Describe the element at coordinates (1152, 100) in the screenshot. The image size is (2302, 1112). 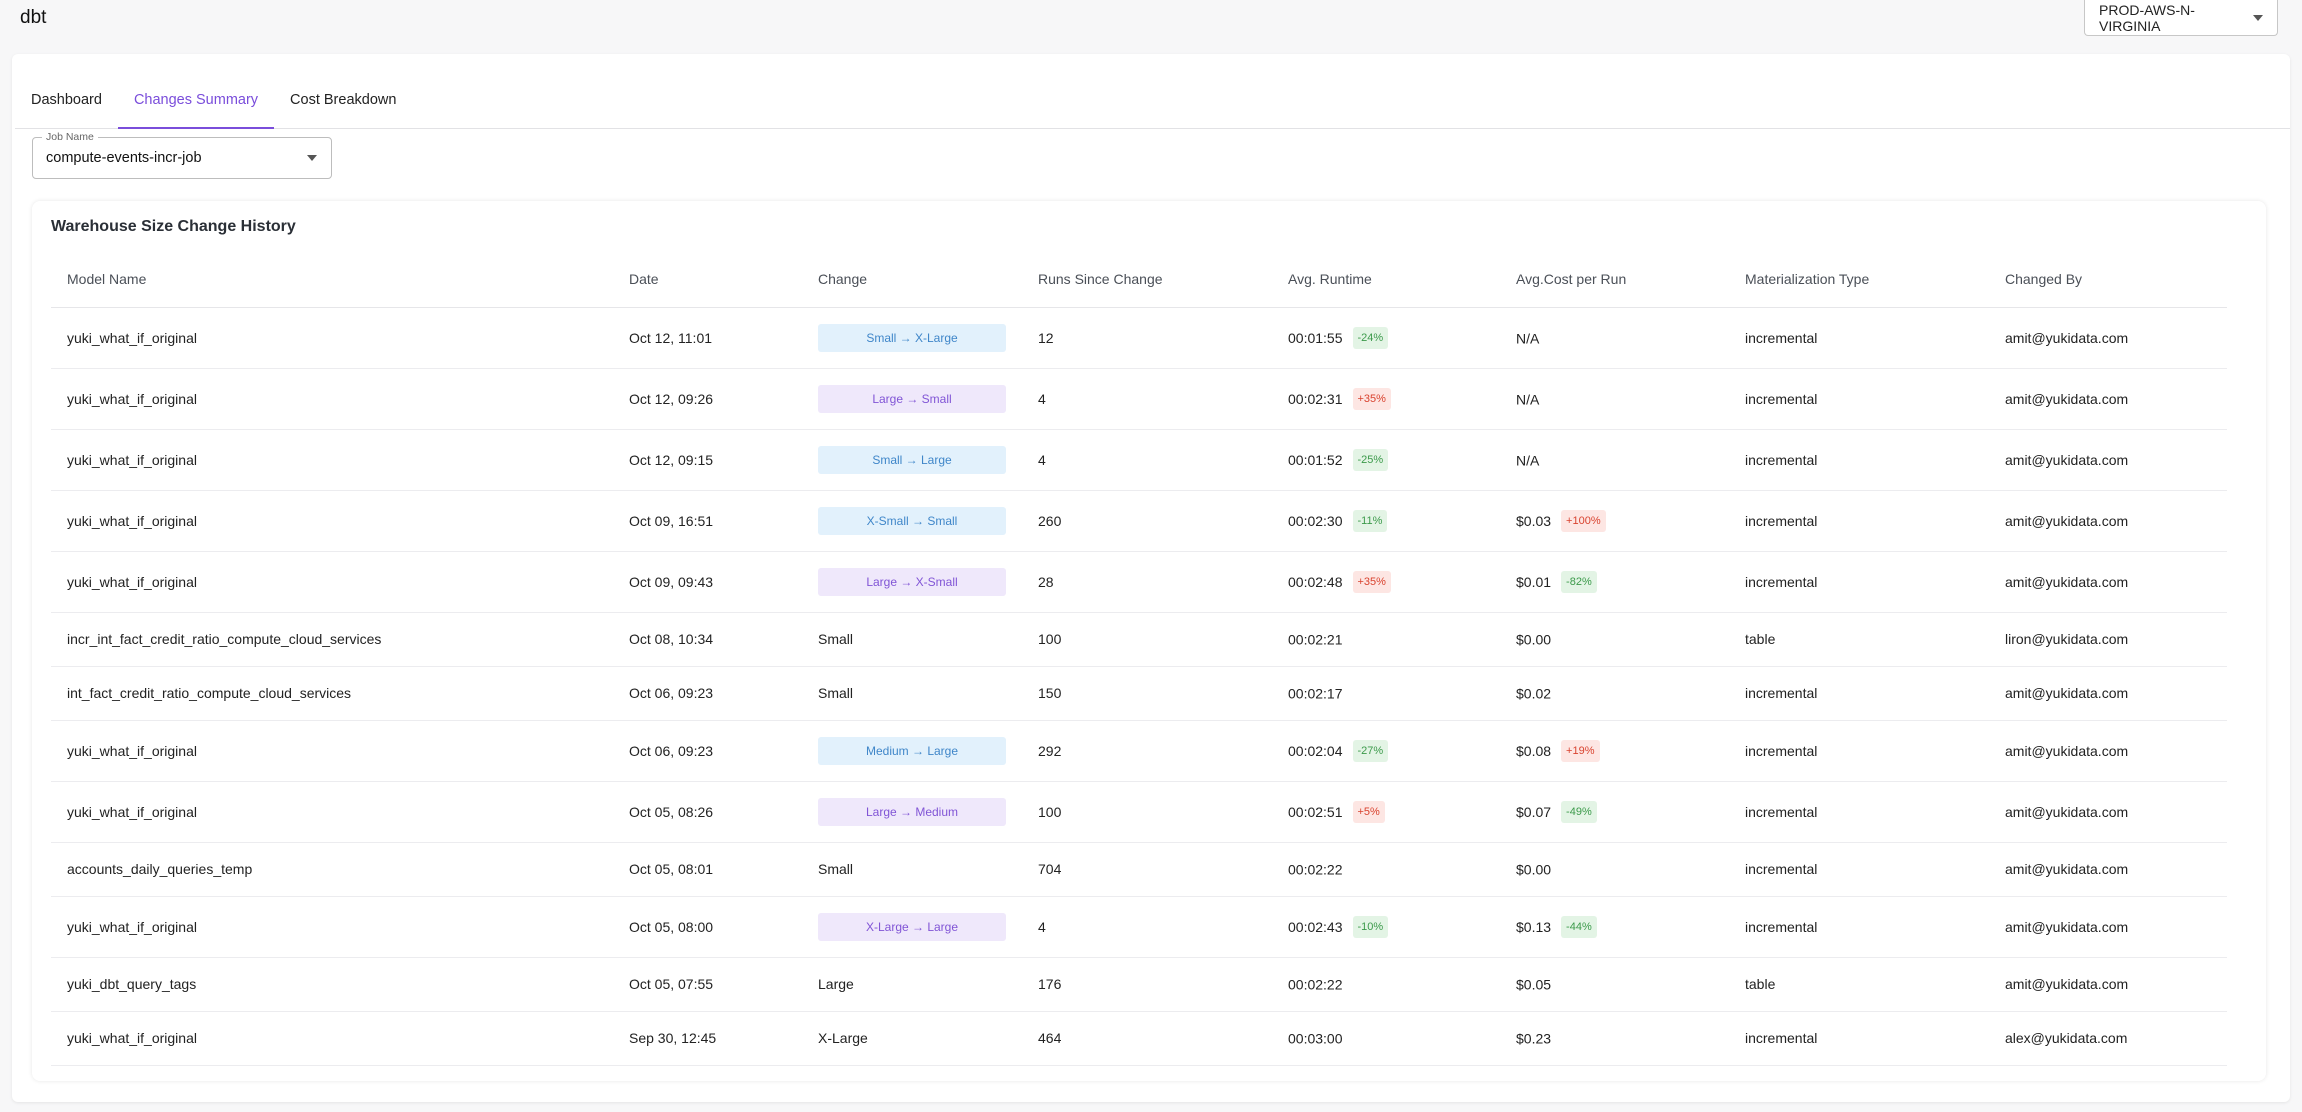
I see `tab-bar: Dashboard Changes Summary Cost Breakdown` at that location.